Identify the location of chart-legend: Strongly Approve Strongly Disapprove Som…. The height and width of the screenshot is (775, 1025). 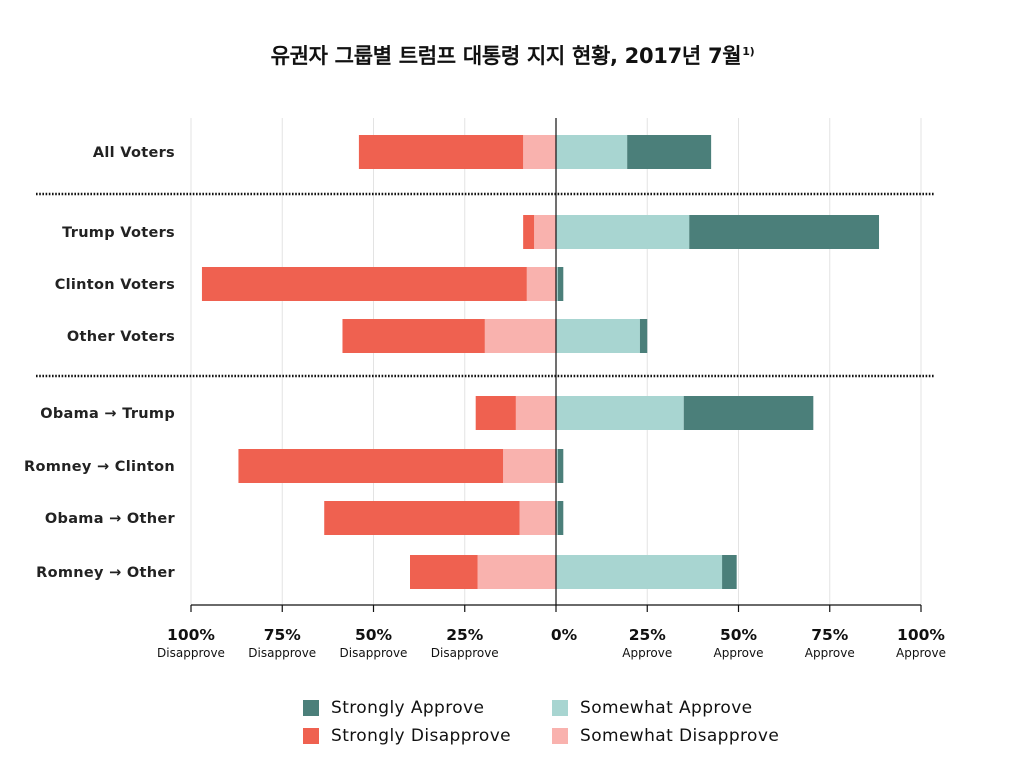
(563, 728).